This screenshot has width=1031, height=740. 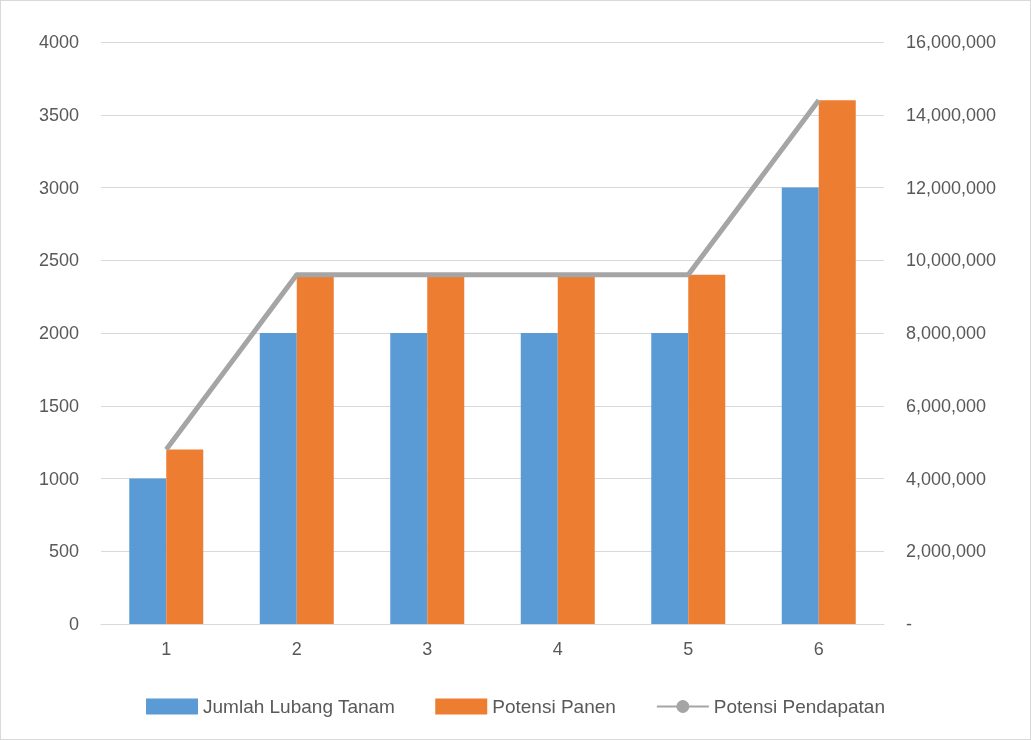 I want to click on y2-tick-label: 10,000,000, so click(x=951, y=260).